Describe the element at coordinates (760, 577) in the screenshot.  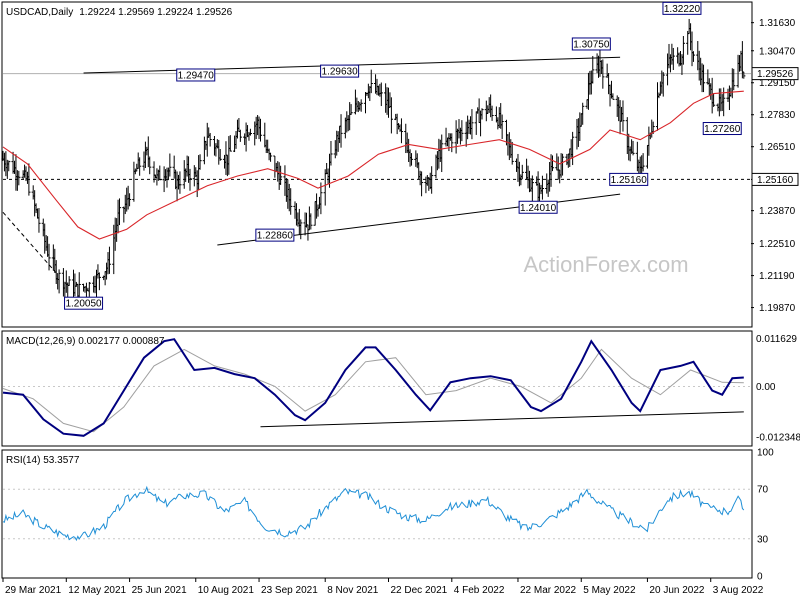
I see `rsi-tick-label: 0` at that location.